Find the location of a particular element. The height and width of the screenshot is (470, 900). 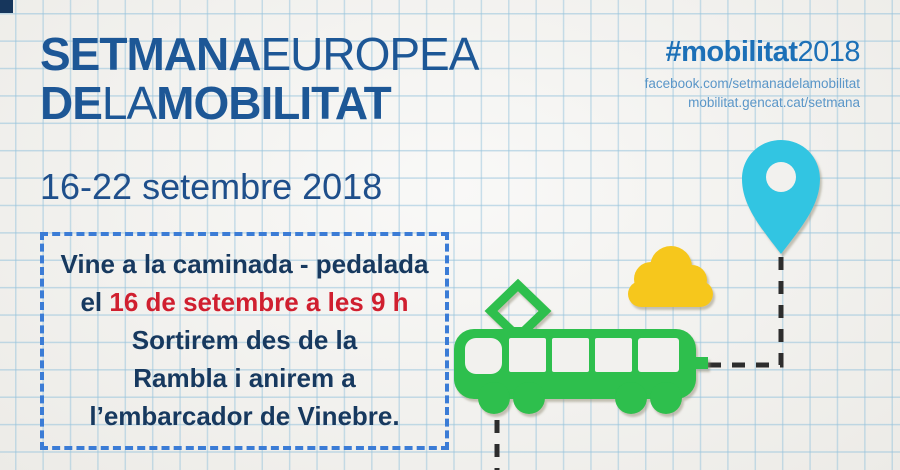

poster-title: SETMANAEUROPEA DELAMOBILITAT is located at coordinates (259, 78).